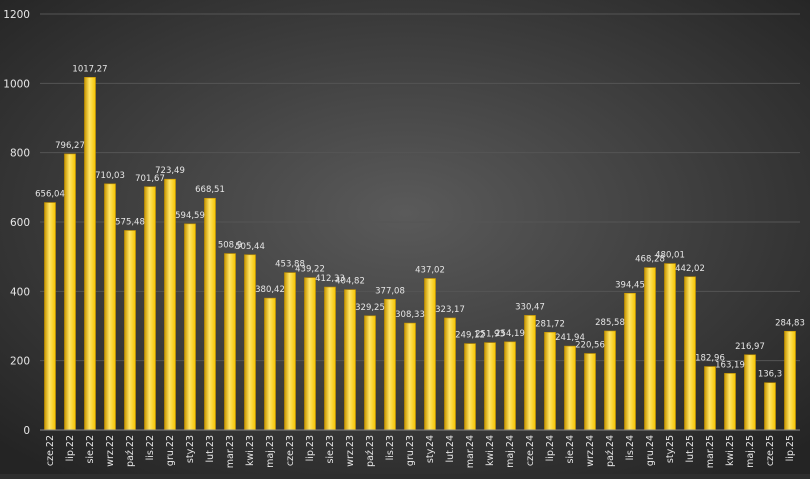 Image resolution: width=810 pixels, height=479 pixels. What do you see at coordinates (210, 449) in the screenshot?
I see `x-tick-label: lut.23` at bounding box center [210, 449].